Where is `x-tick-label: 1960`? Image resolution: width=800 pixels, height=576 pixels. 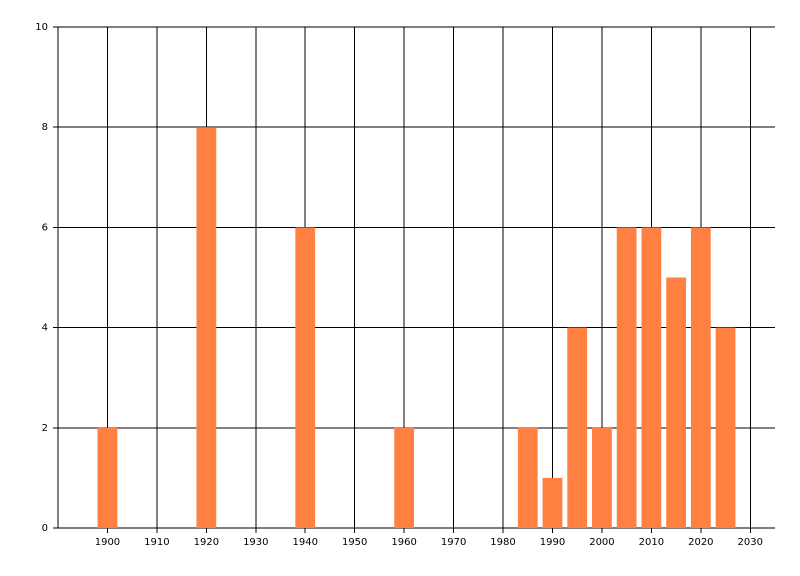 x-tick-label: 1960 is located at coordinates (403, 542).